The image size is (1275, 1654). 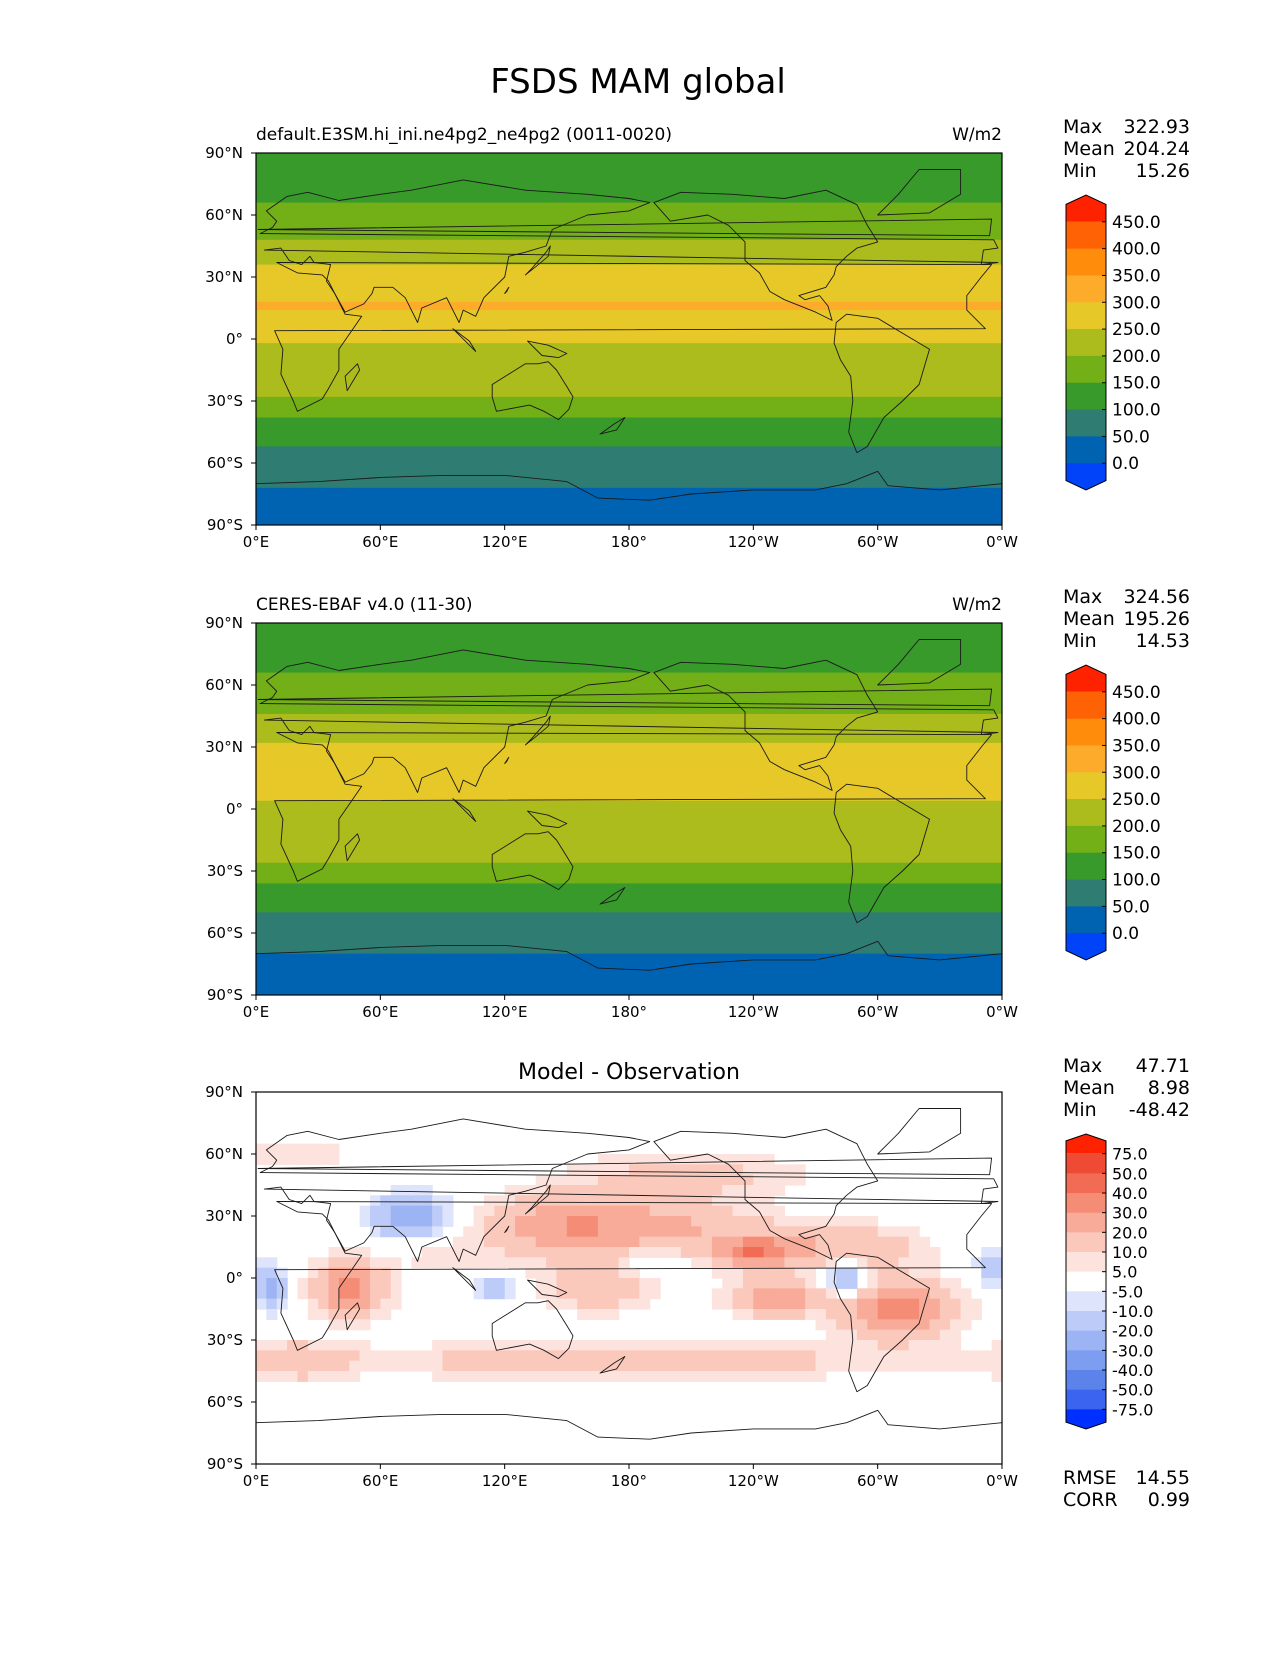 What do you see at coordinates (234, 339) in the screenshot?
I see `y-tick-label: 0°` at bounding box center [234, 339].